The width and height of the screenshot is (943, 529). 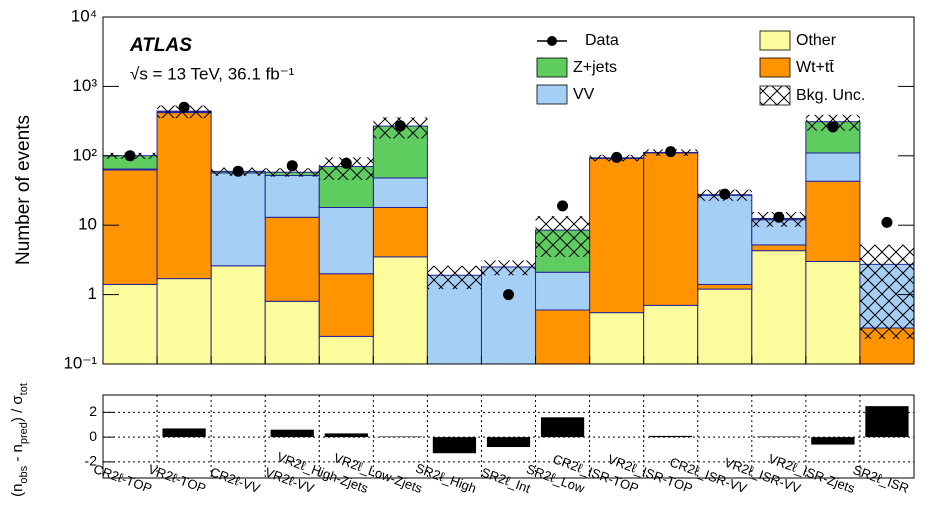 What do you see at coordinates (506, 480) in the screenshot?
I see `x-tick-label: SR2ℓ_Int` at bounding box center [506, 480].